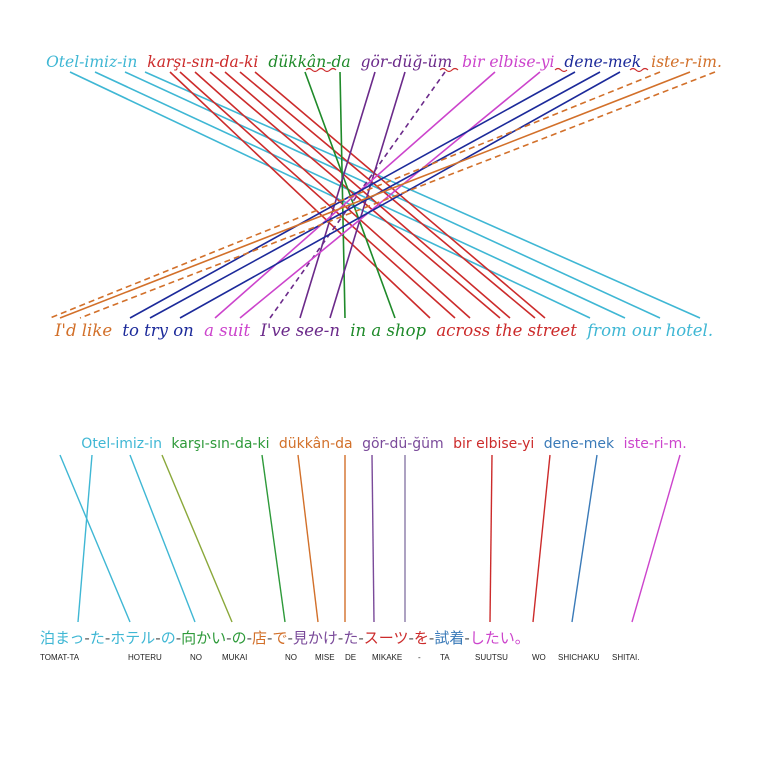 Image resolution: width=768 pixels, height=768 pixels. Describe the element at coordinates (491, 657) in the screenshot. I see `romanization-label: SUUTSU` at that location.